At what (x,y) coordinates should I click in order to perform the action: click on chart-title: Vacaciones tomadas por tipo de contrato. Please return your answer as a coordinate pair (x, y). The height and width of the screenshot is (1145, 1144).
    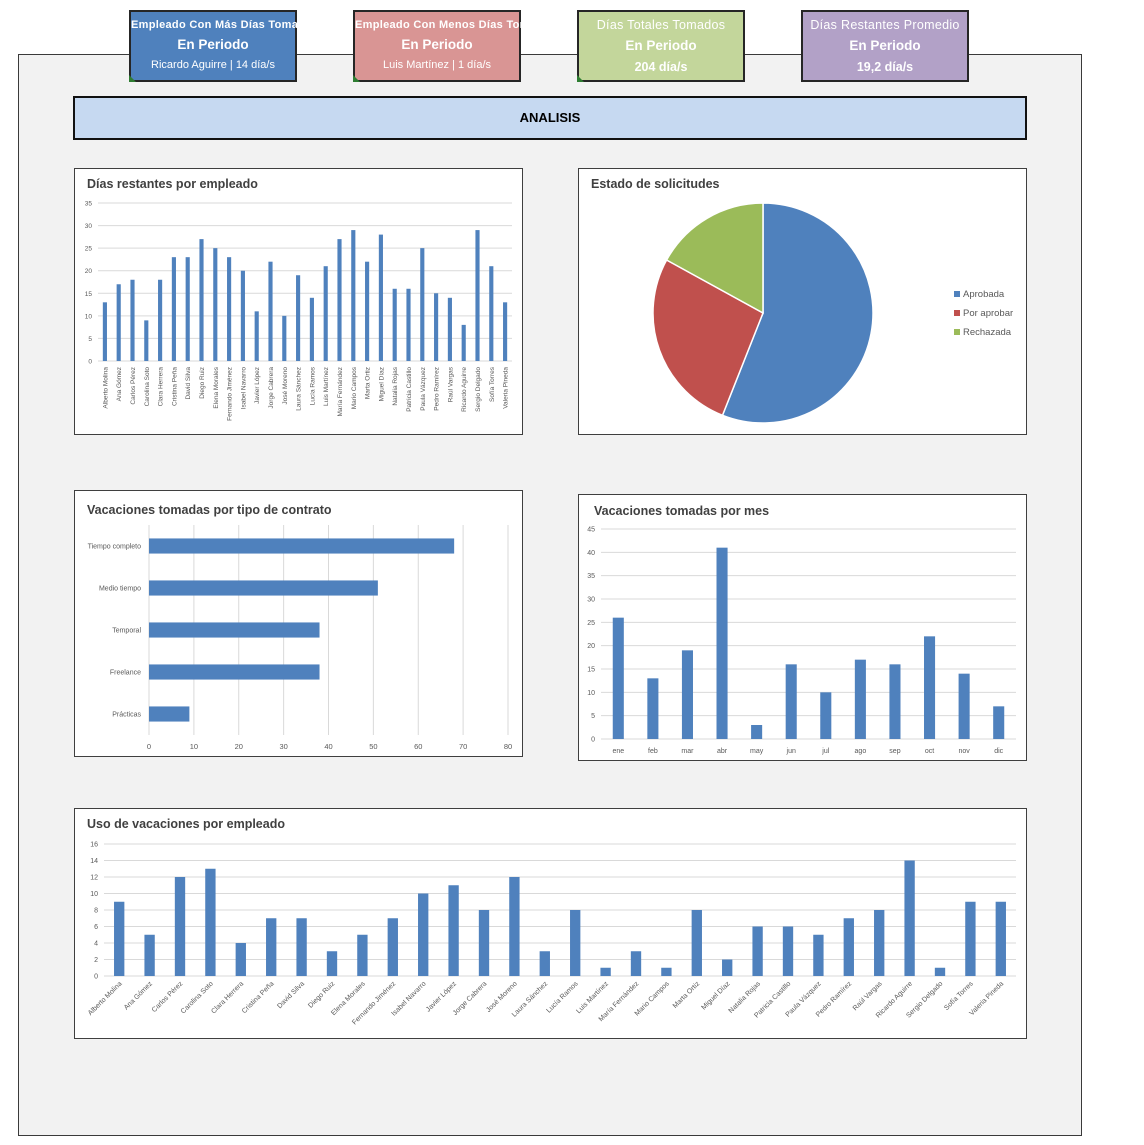
    Looking at the image, I should click on (209, 510).